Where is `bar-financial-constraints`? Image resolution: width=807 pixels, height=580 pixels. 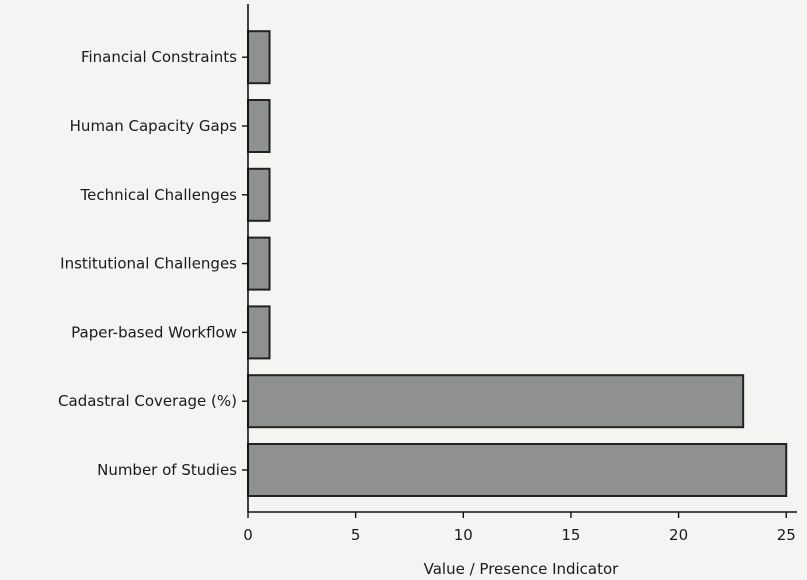 bar-financial-constraints is located at coordinates (259, 57).